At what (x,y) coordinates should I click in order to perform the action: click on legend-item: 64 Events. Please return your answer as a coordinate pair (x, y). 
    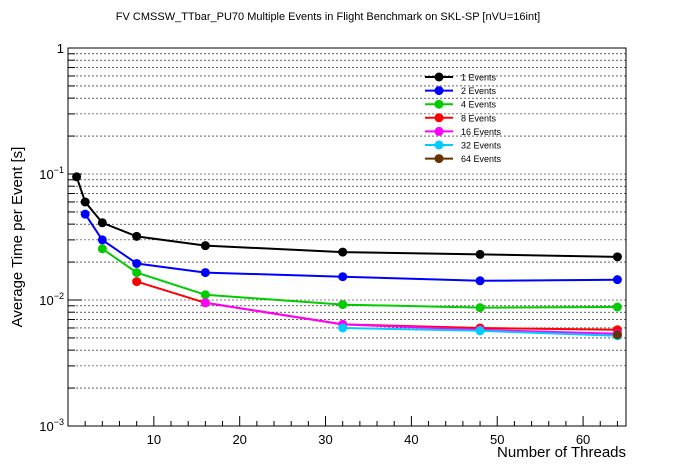
    Looking at the image, I should click on (463, 159).